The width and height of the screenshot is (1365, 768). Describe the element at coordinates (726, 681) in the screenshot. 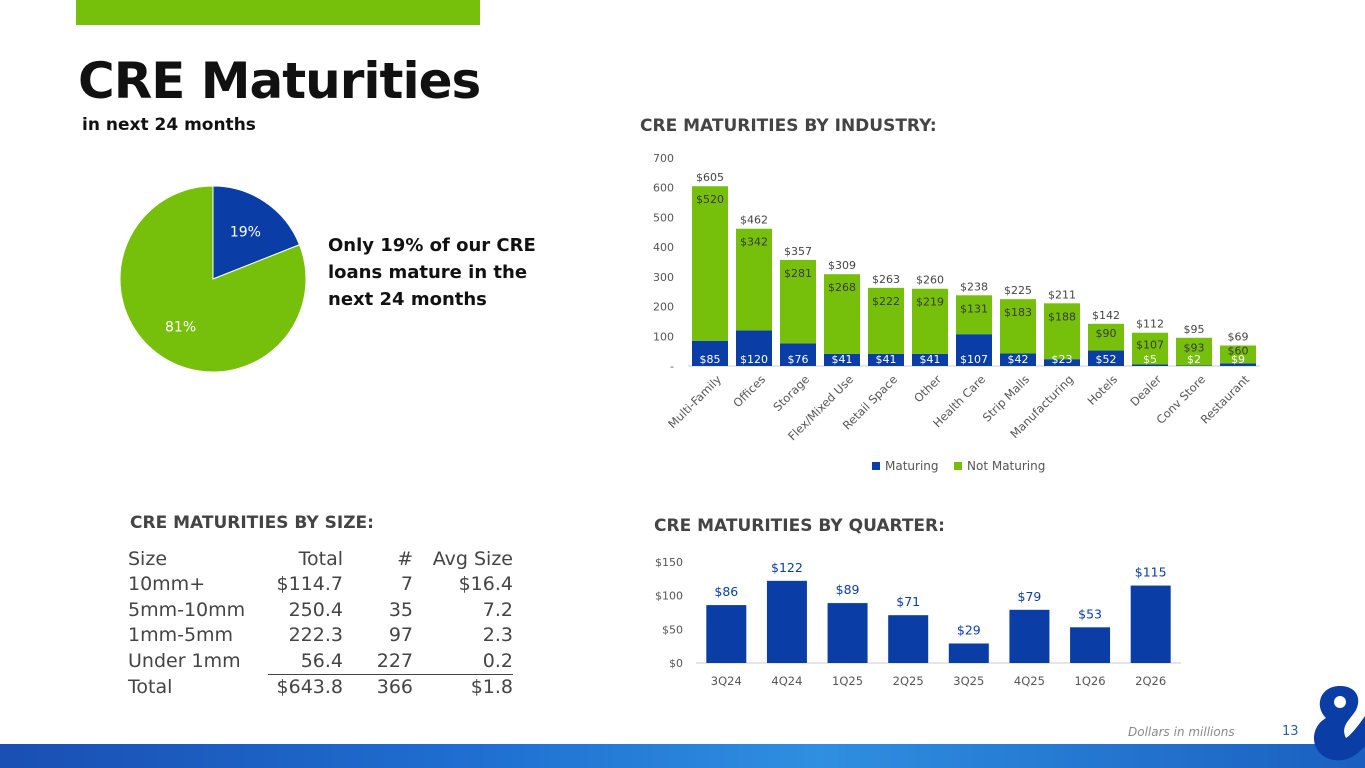

I see `x-tick-label: 3Q24` at that location.